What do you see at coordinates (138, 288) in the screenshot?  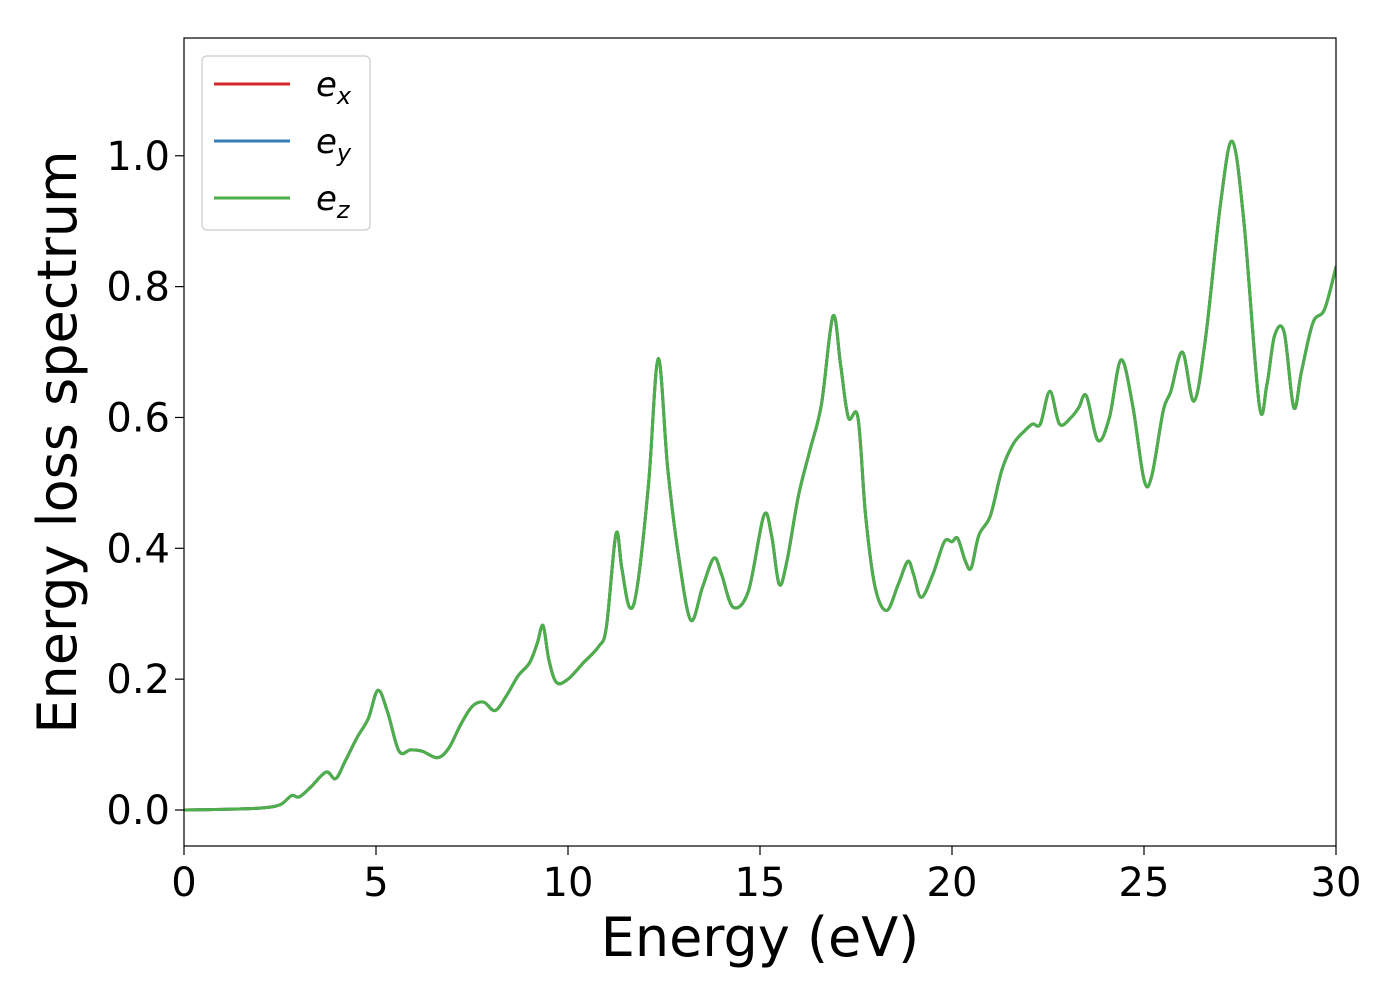 I see `y-tick-label: 0.8` at bounding box center [138, 288].